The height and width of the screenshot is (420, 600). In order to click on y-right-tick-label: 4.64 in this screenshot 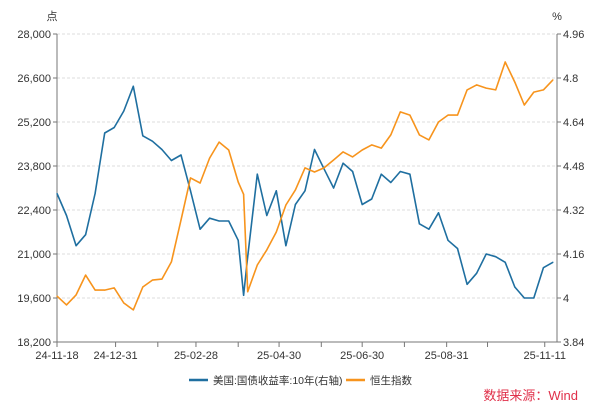, I will do `click(573, 123)`.